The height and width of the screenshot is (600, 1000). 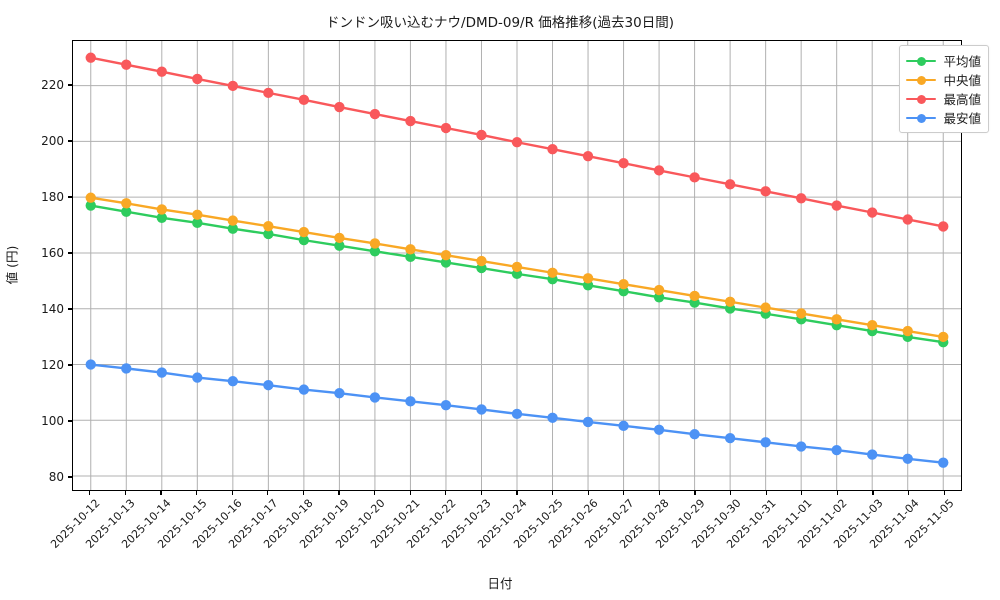 What do you see at coordinates (943, 117) in the screenshot?
I see `legend-item-4: 最安値` at bounding box center [943, 117].